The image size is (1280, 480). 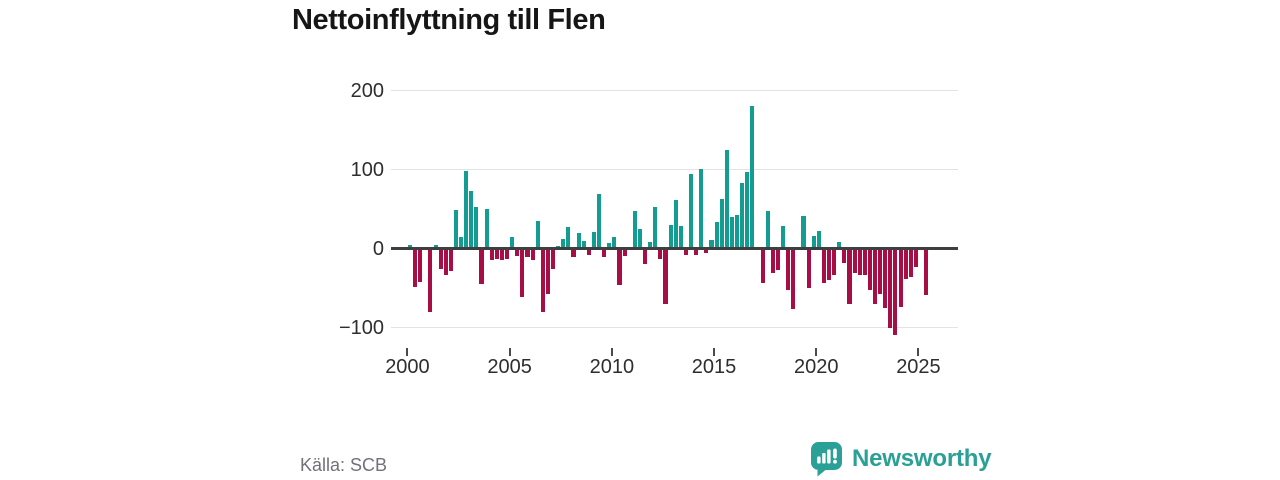 I want to click on y-tick-label: 100, so click(x=367, y=169).